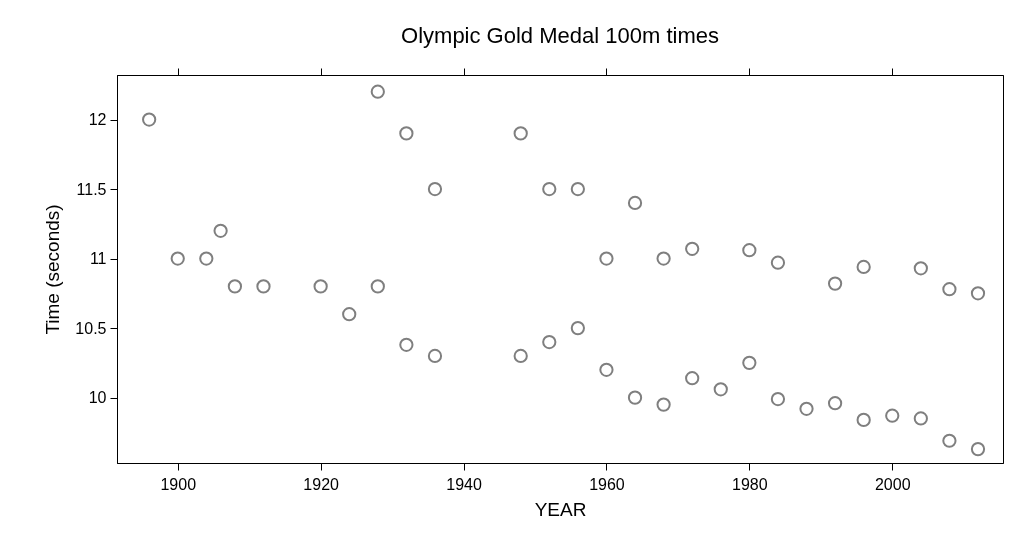 The image size is (1012, 550). What do you see at coordinates (750, 484) in the screenshot?
I see `x-tick-label: 1980` at bounding box center [750, 484].